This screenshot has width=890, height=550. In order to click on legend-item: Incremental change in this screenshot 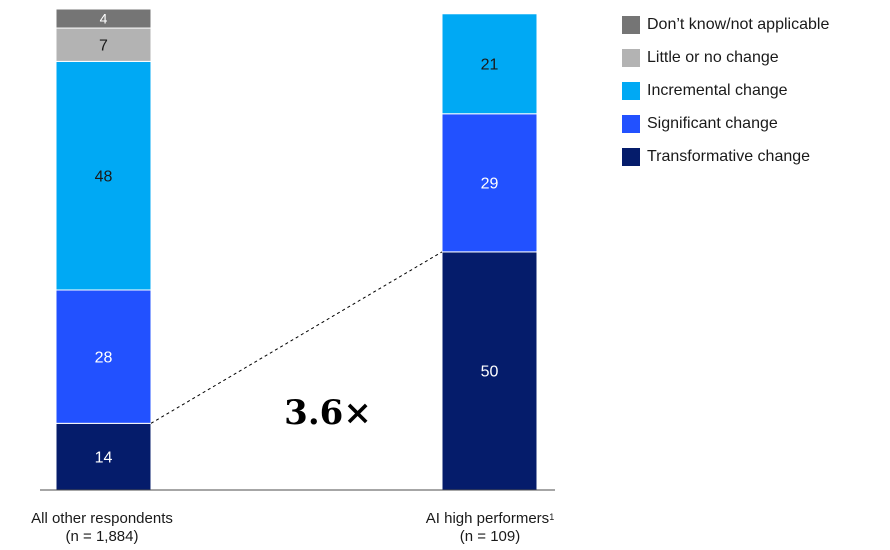, I will do `click(725, 90)`.